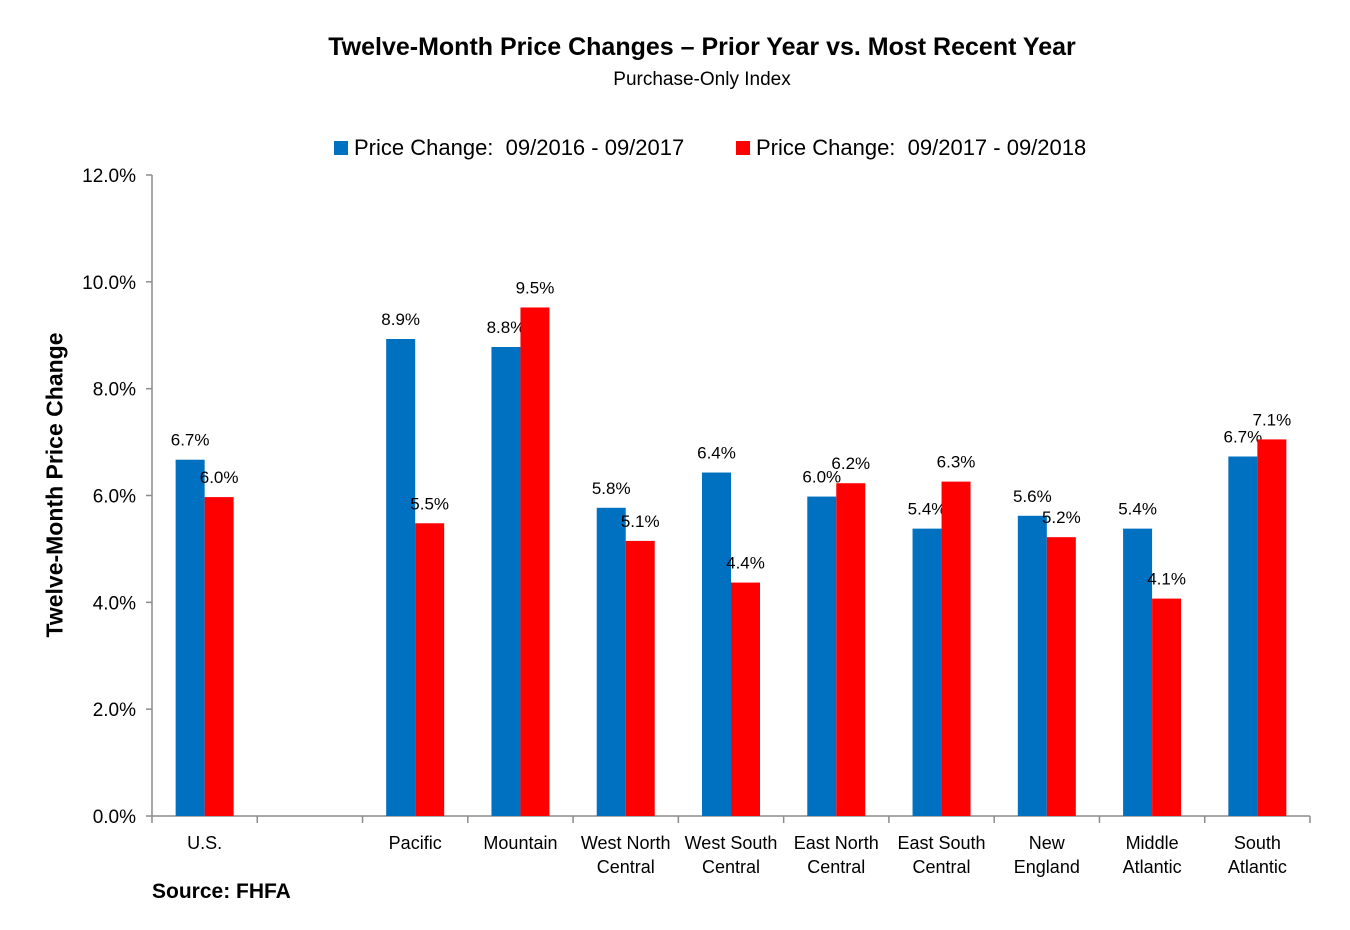  Describe the element at coordinates (1257, 843) in the screenshot. I see `x-tick-label: South` at that location.